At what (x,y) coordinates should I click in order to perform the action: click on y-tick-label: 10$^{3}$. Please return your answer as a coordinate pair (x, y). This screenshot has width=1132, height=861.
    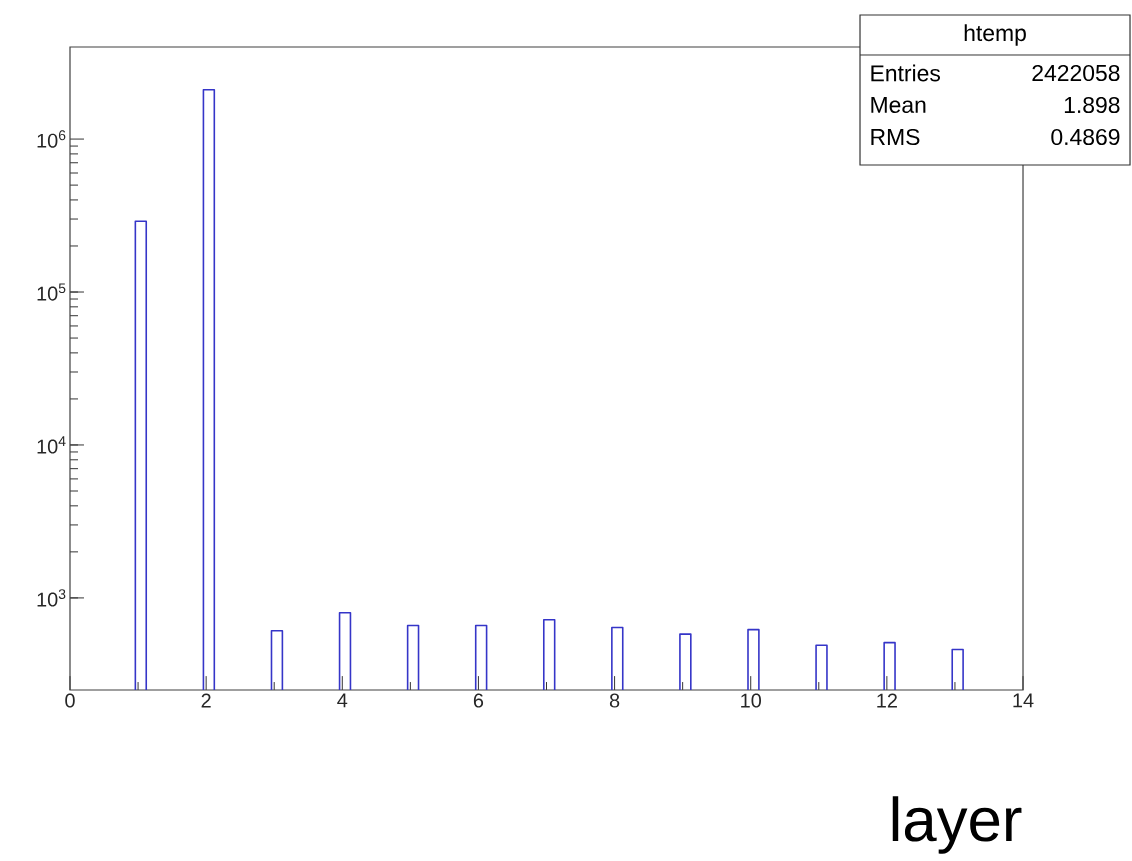
    Looking at the image, I should click on (51, 598).